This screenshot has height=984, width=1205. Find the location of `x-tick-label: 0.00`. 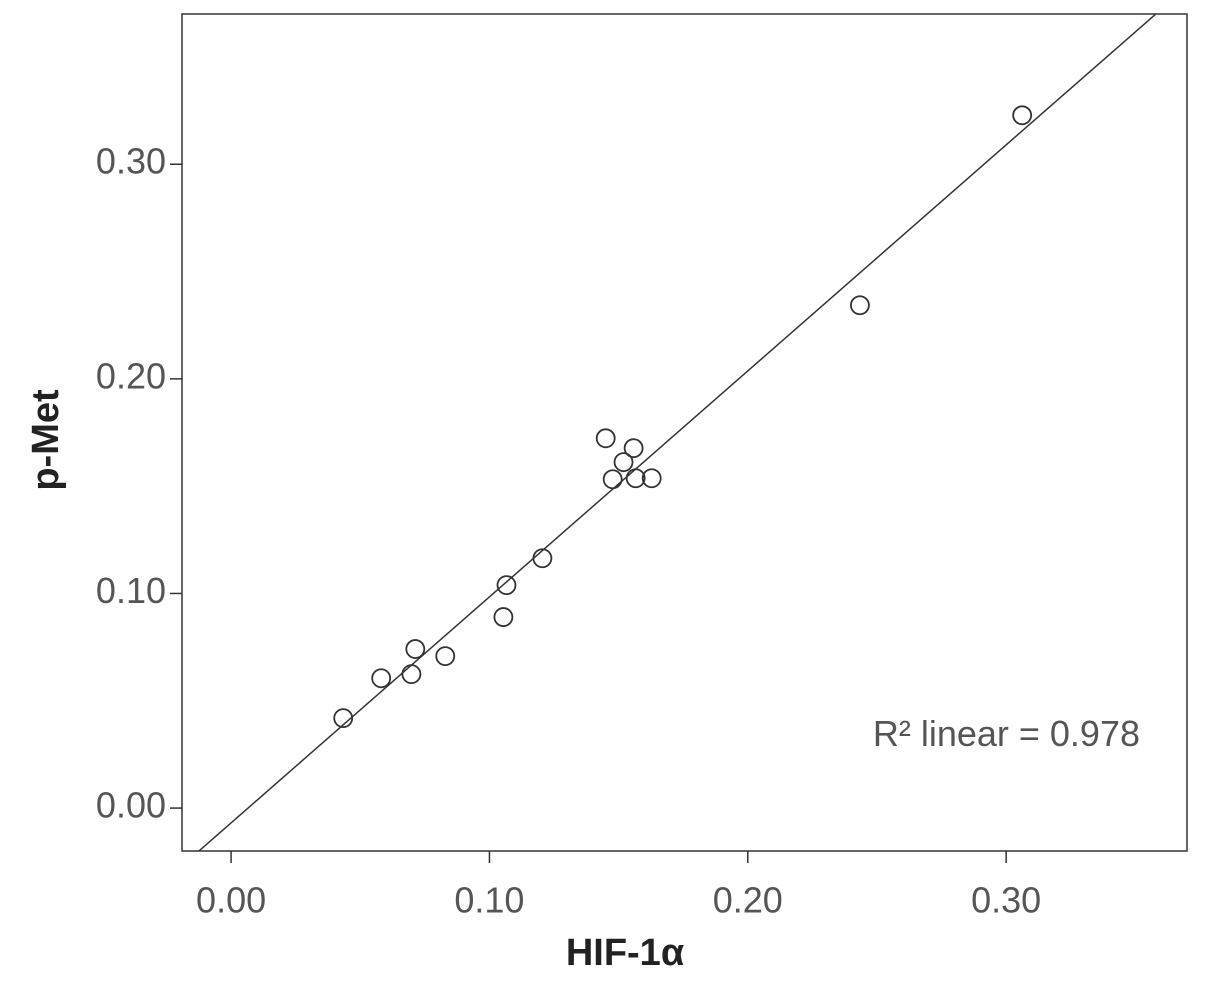

x-tick-label: 0.00 is located at coordinates (231, 900).